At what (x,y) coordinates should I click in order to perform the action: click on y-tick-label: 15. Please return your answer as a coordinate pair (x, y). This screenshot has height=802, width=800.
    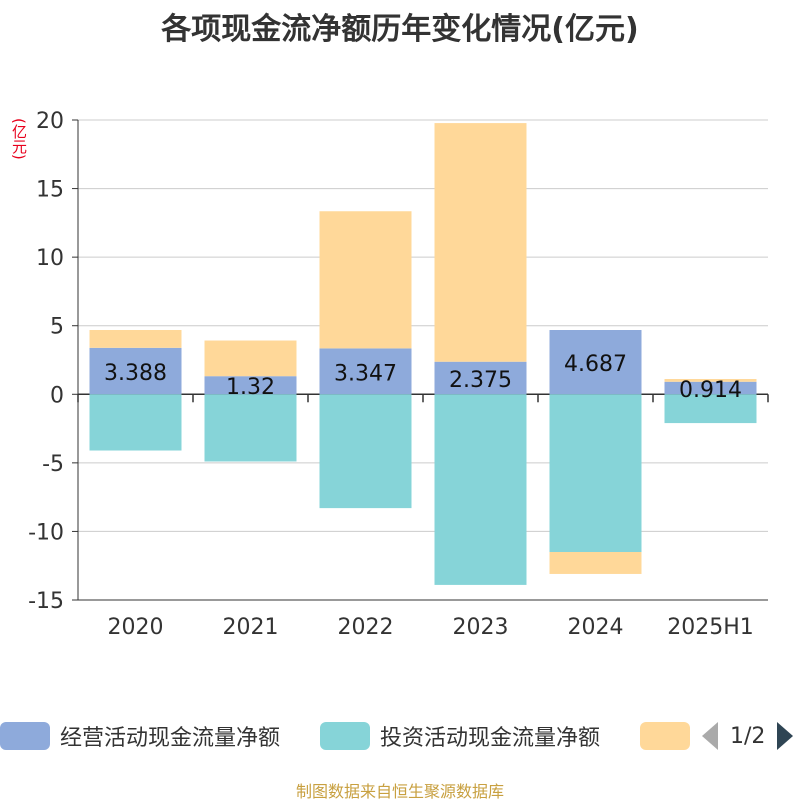
    Looking at the image, I should click on (50, 190).